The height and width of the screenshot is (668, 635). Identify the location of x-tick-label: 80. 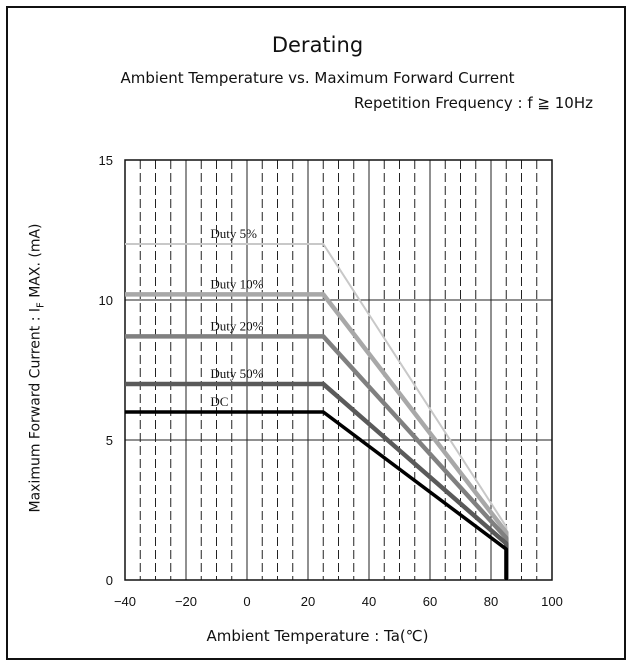
(491, 601).